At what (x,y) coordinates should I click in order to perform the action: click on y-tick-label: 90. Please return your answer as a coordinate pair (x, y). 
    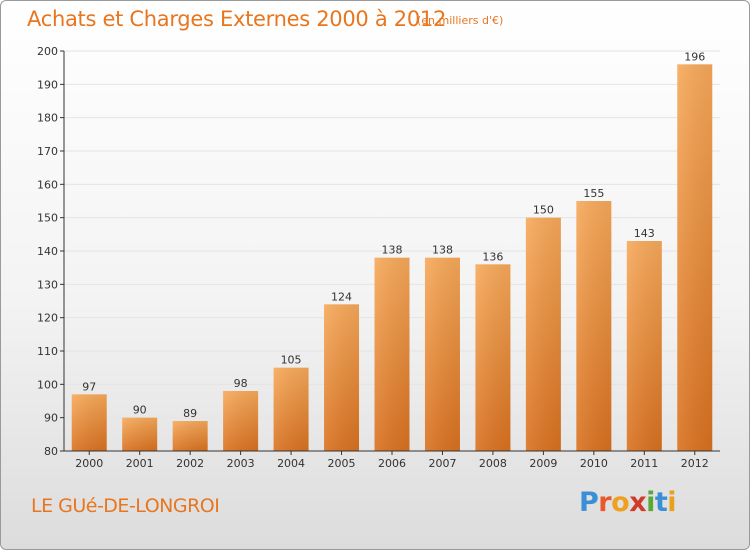
    Looking at the image, I should click on (51, 418).